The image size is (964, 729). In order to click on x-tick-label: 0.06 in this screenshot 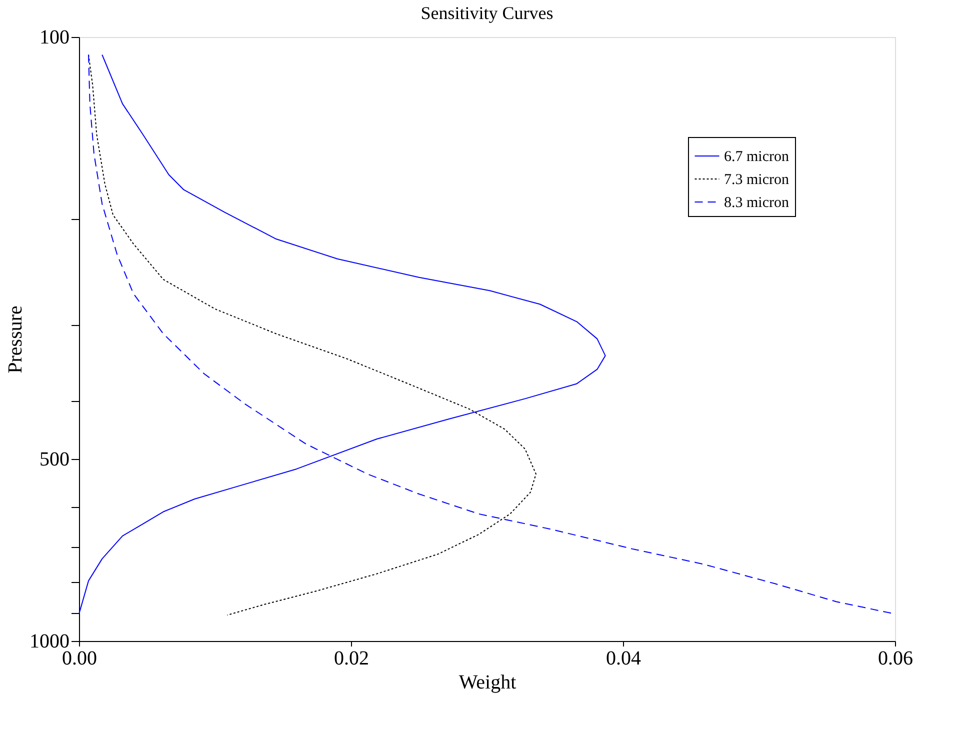, I will do `click(895, 659)`.